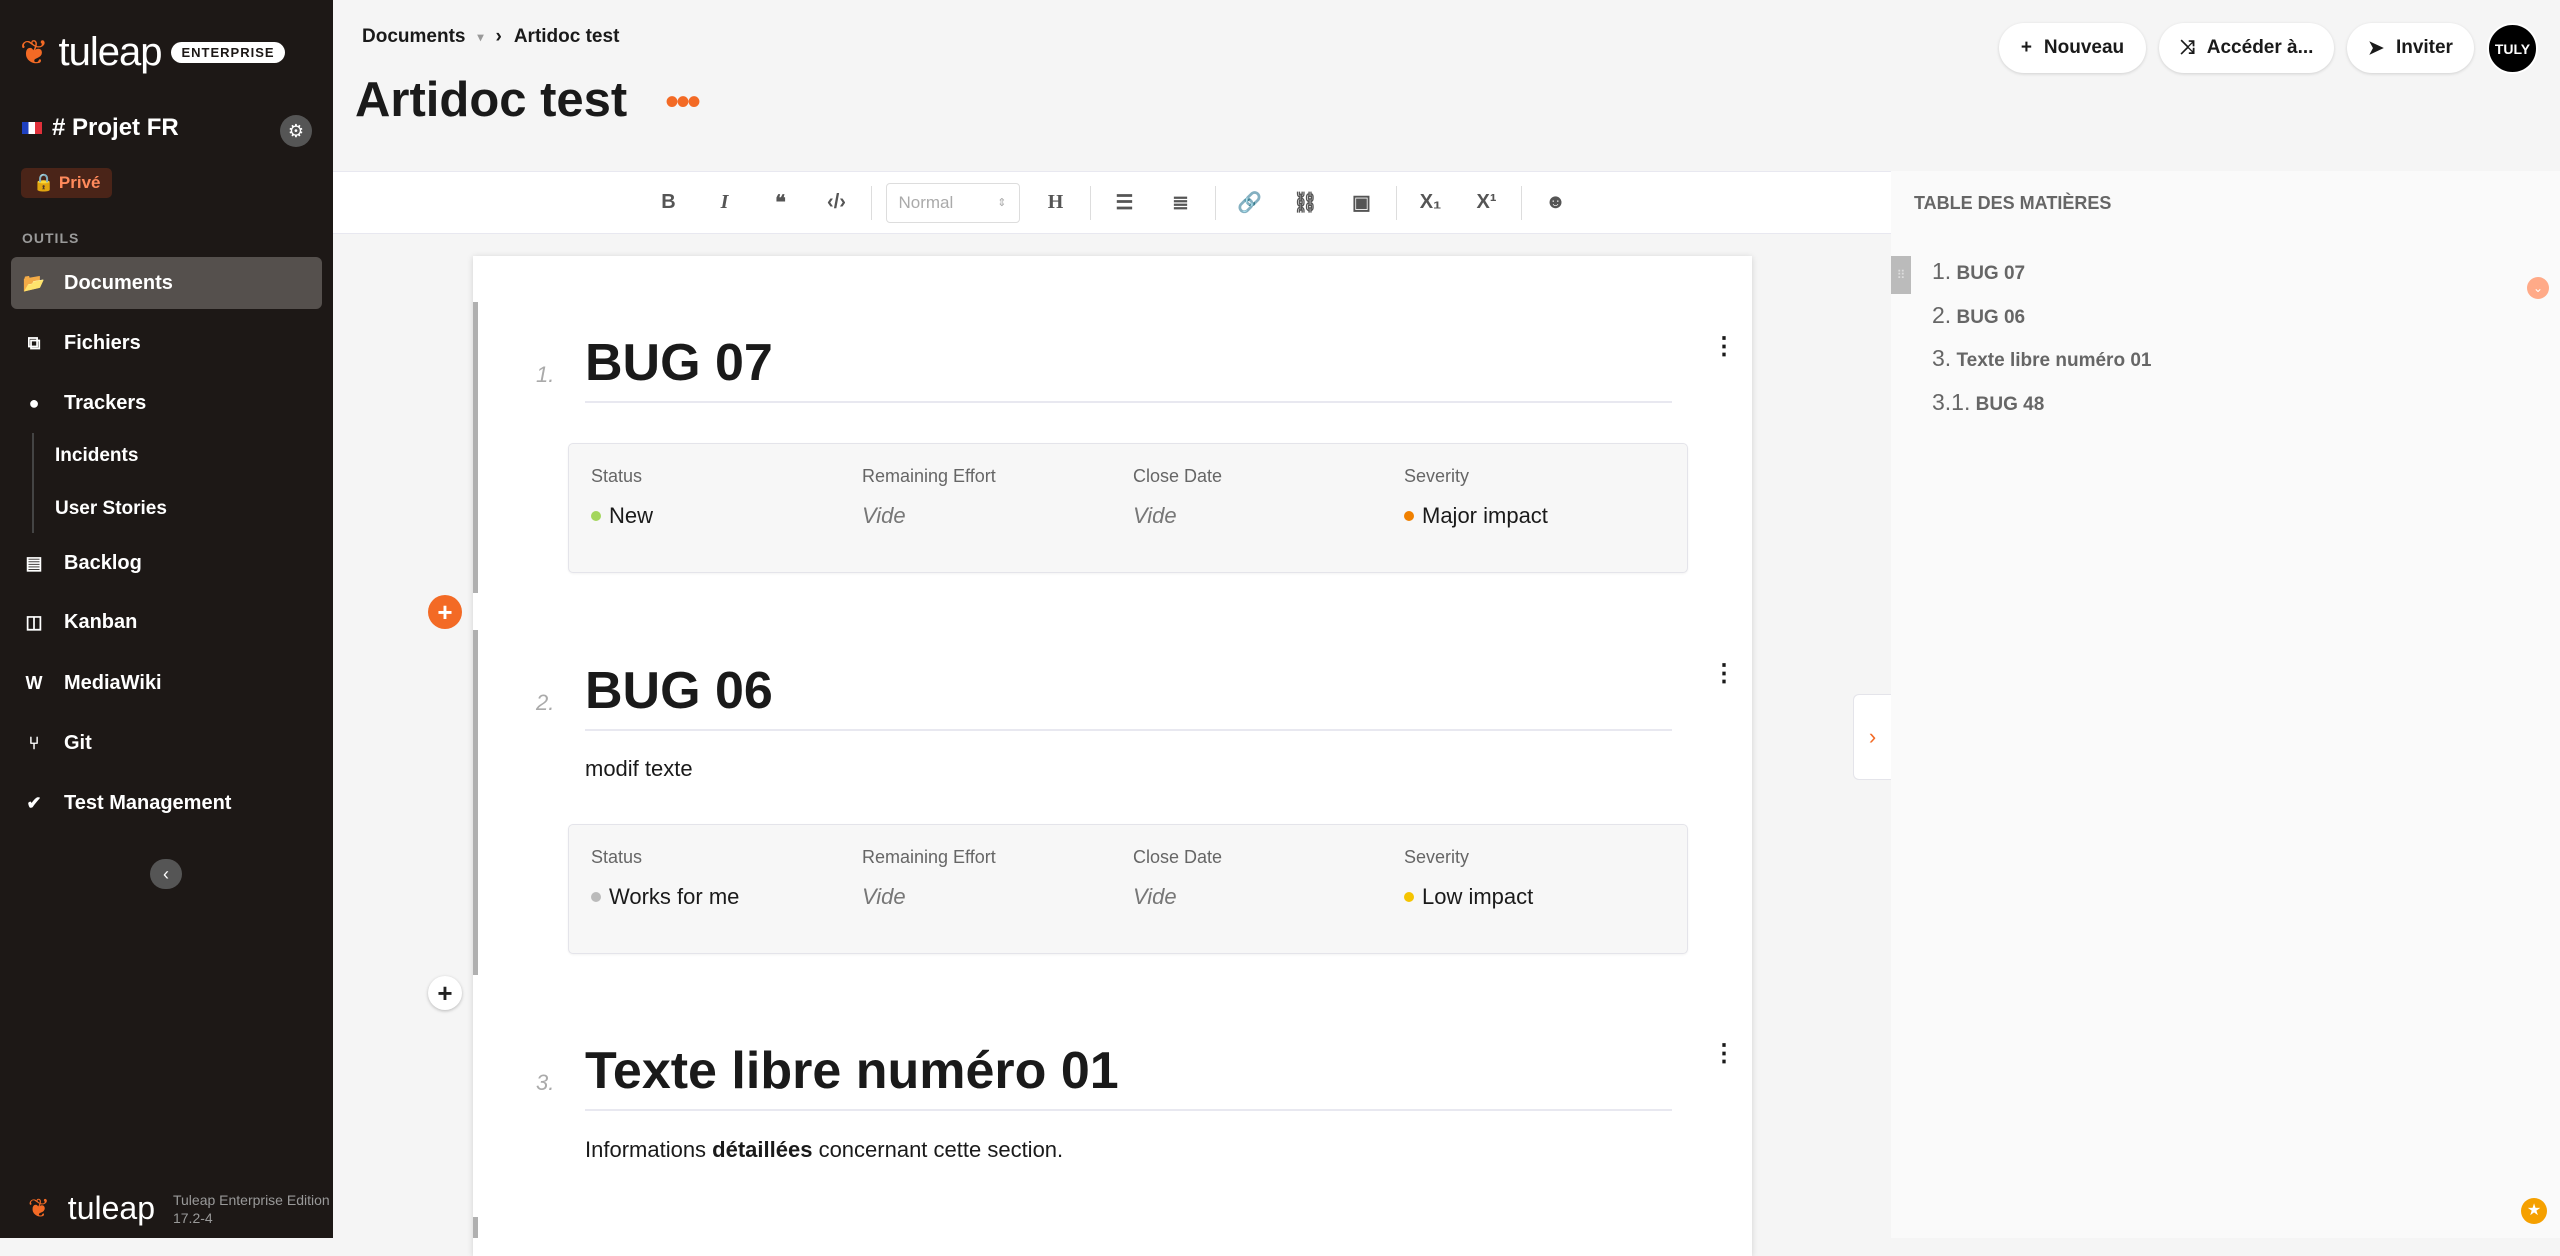 The height and width of the screenshot is (1256, 2560). I want to click on chevron-down-icon: ▾, so click(480, 37).